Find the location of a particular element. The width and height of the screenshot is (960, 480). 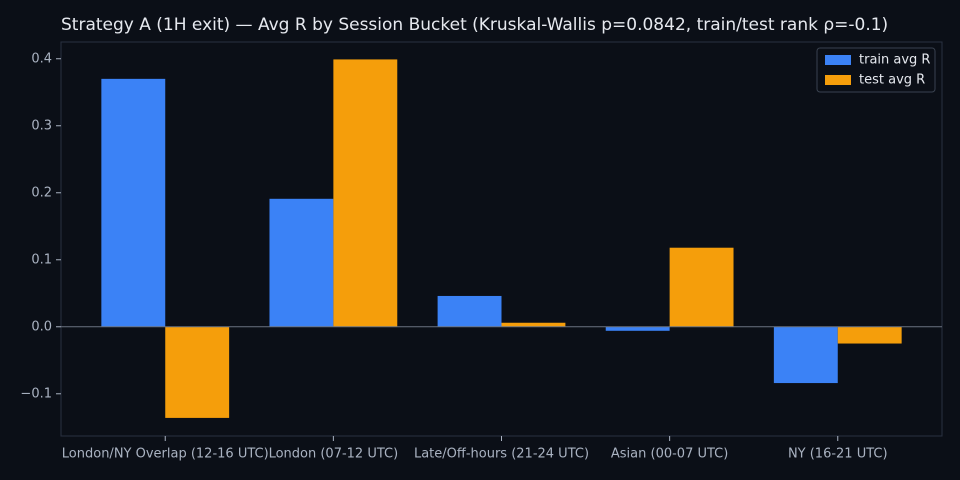

legend-label: train avg R is located at coordinates (894, 60).